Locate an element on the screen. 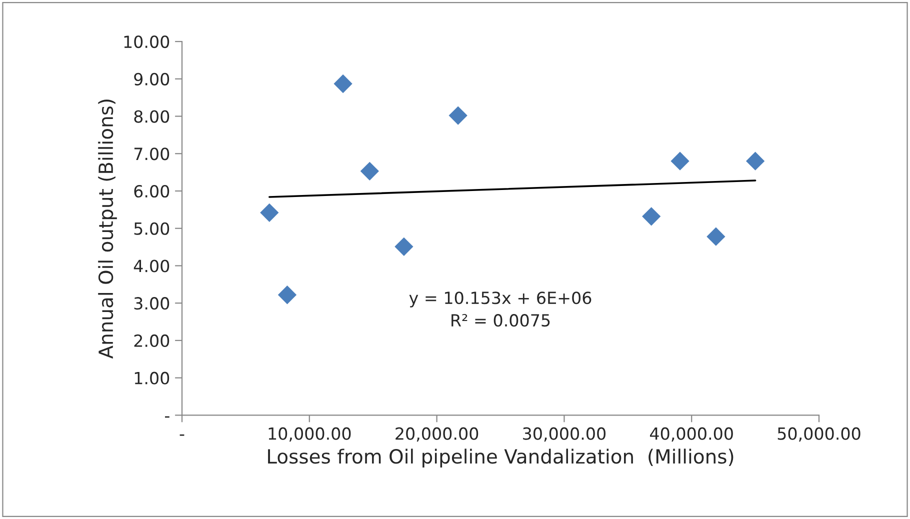 This screenshot has height=519, width=910. y-tick-label: 8.00 is located at coordinates (152, 116).